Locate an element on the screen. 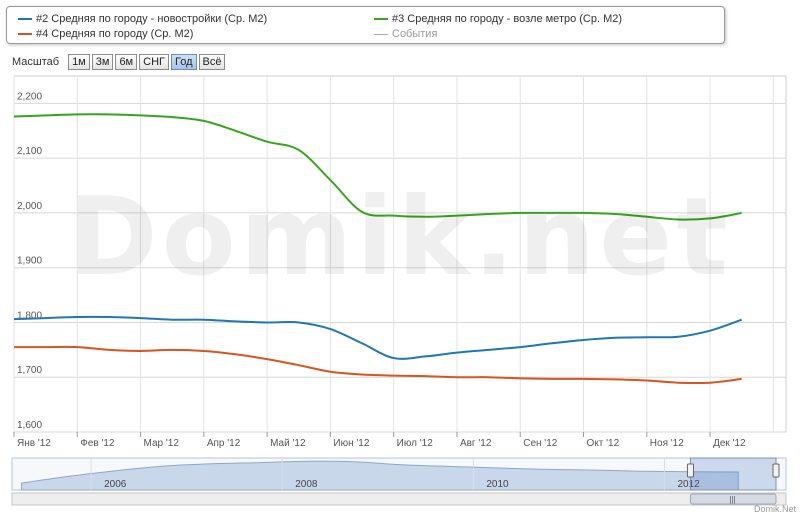 The height and width of the screenshot is (516, 800). scrollbar-thumb is located at coordinates (733, 499).